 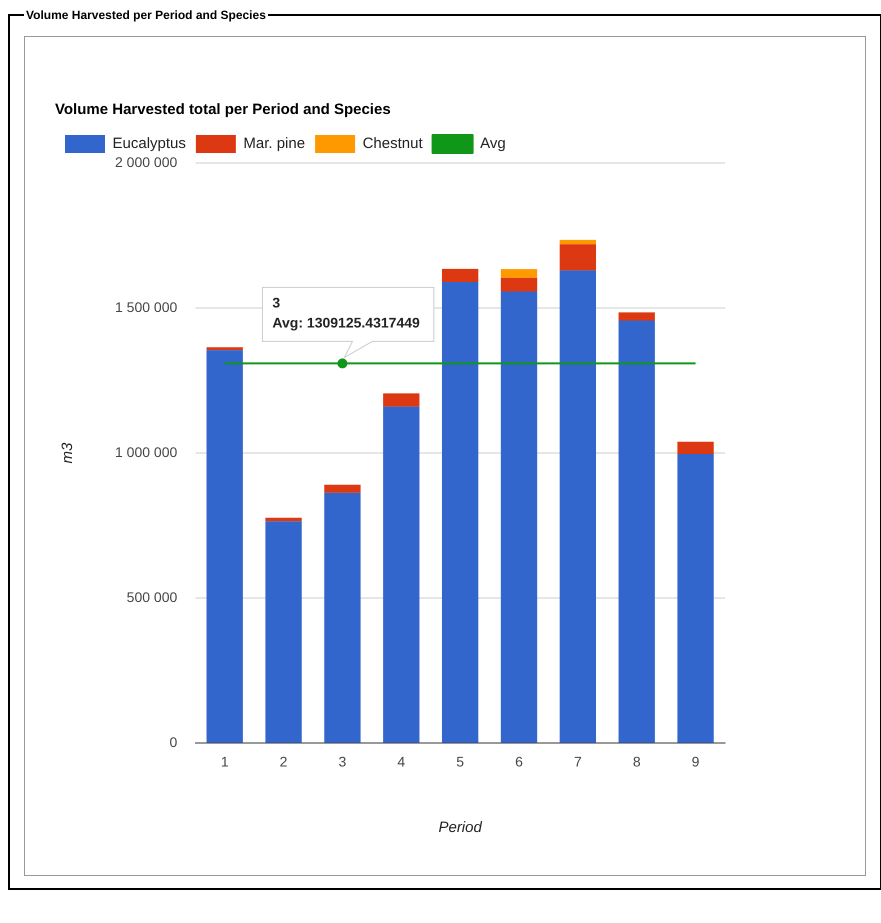 What do you see at coordinates (284, 761) in the screenshot?
I see `x-tick-label: 2` at bounding box center [284, 761].